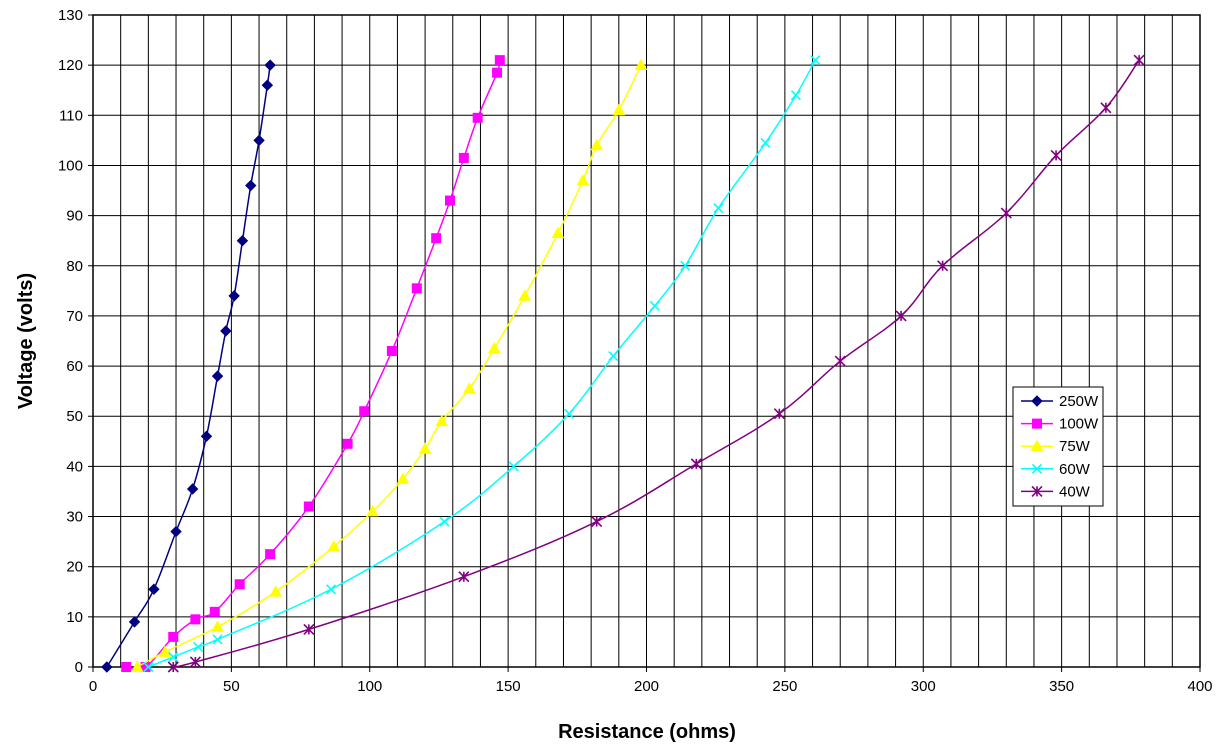 The image size is (1222, 748). What do you see at coordinates (1061, 686) in the screenshot?
I see `x-tick-label: 350` at bounding box center [1061, 686].